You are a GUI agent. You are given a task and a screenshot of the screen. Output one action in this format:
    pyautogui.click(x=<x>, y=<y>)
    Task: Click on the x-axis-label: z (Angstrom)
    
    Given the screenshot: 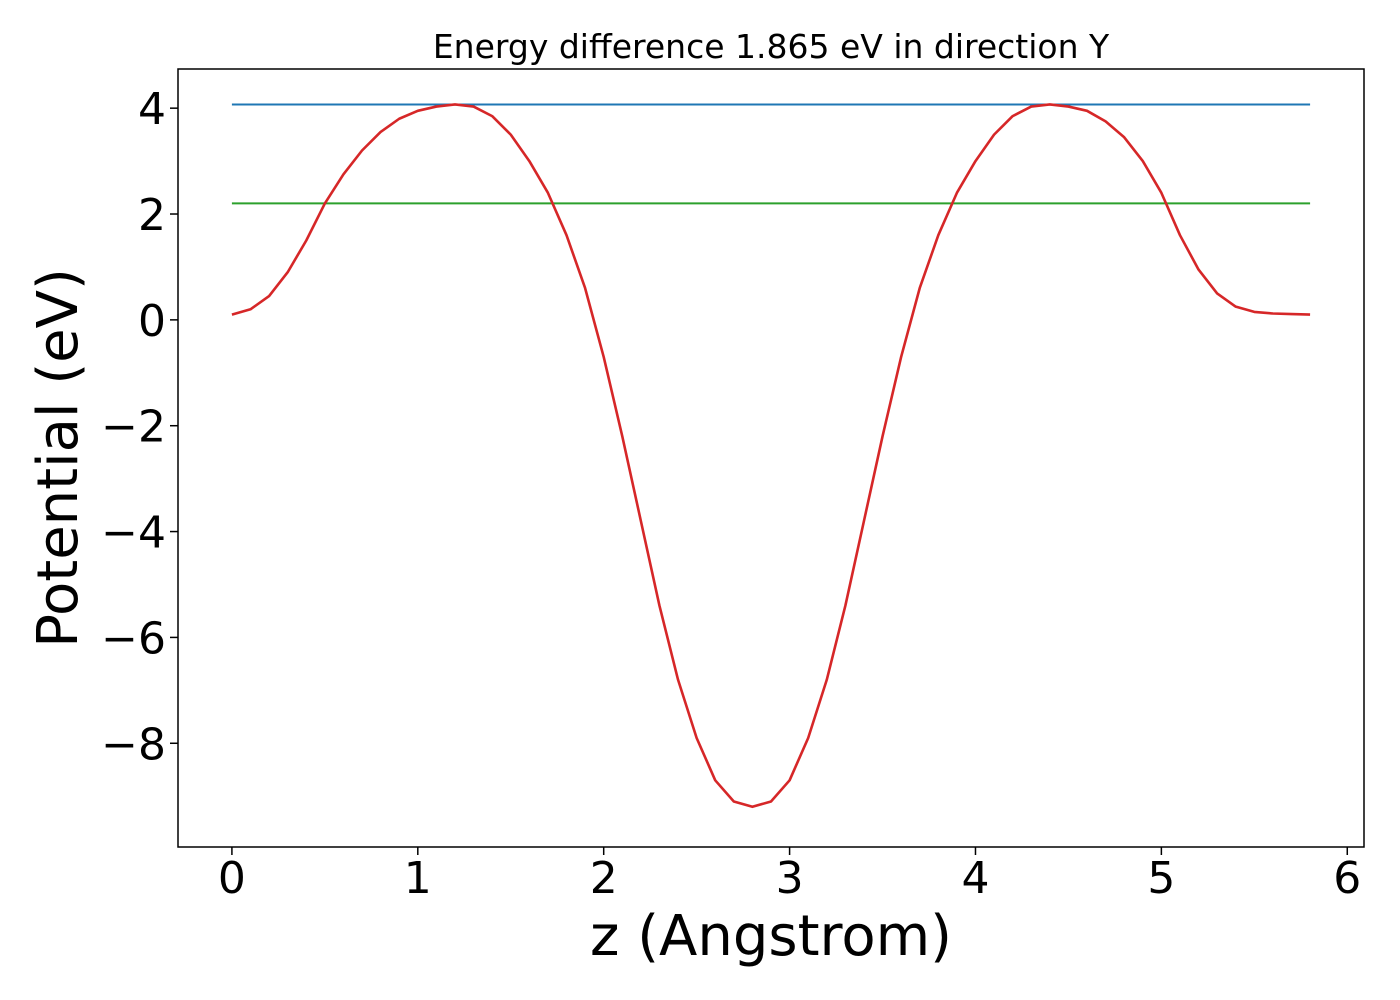 What is the action you would take?
    pyautogui.click(x=771, y=936)
    